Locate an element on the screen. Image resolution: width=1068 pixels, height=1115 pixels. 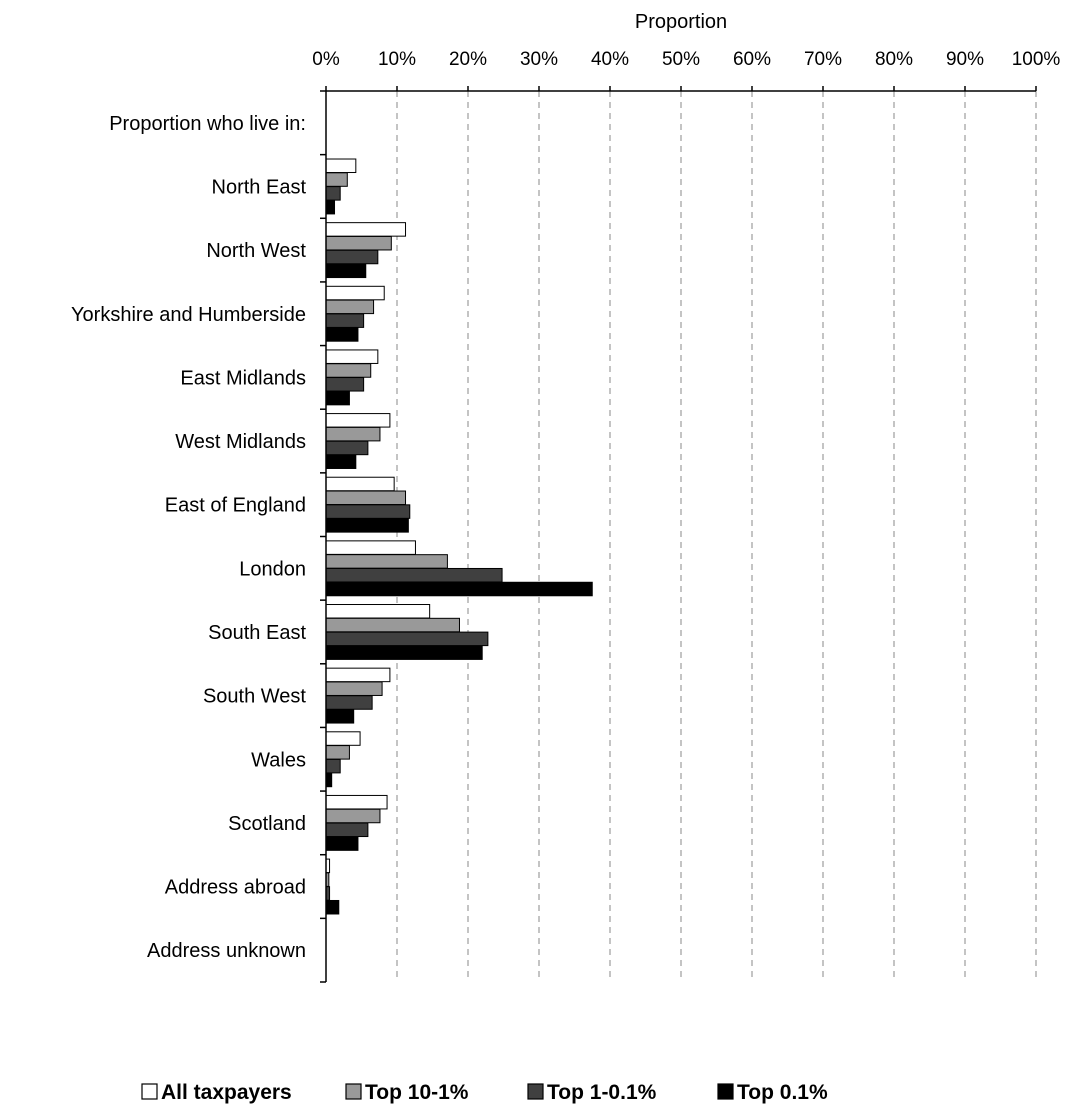
category-label: Wales is located at coordinates (278, 760).